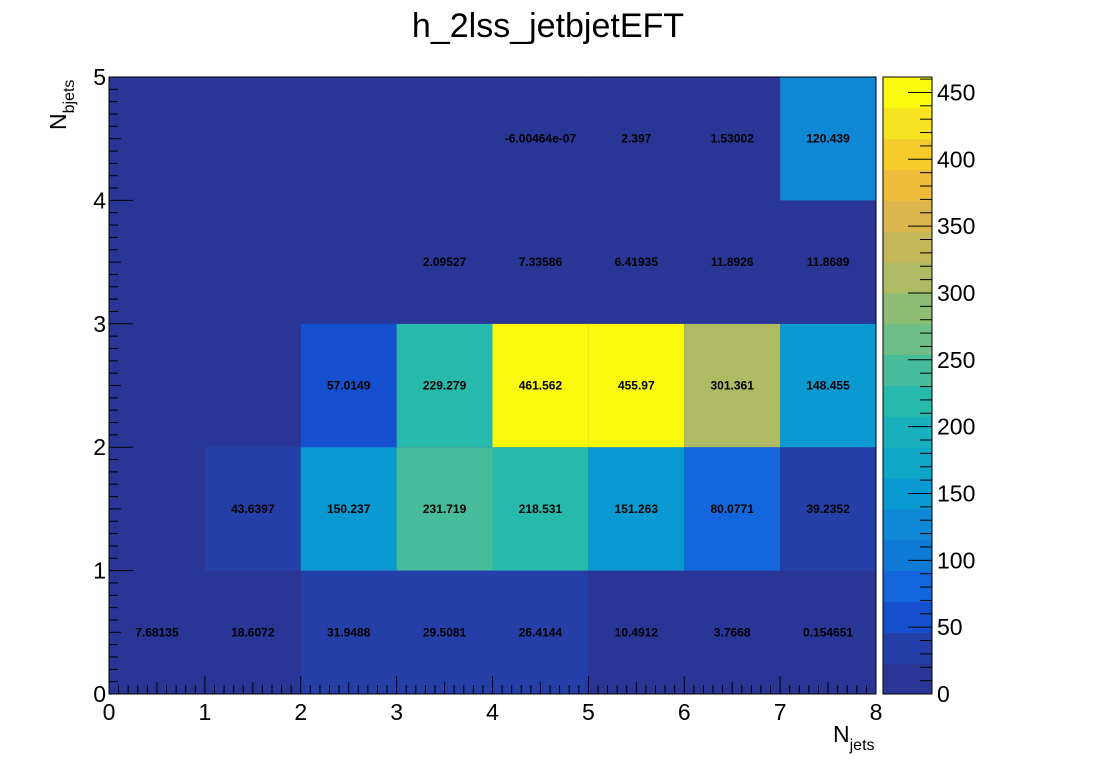 The height and width of the screenshot is (772, 1096). I want to click on cell-value-label: 10.4912, so click(637, 632).